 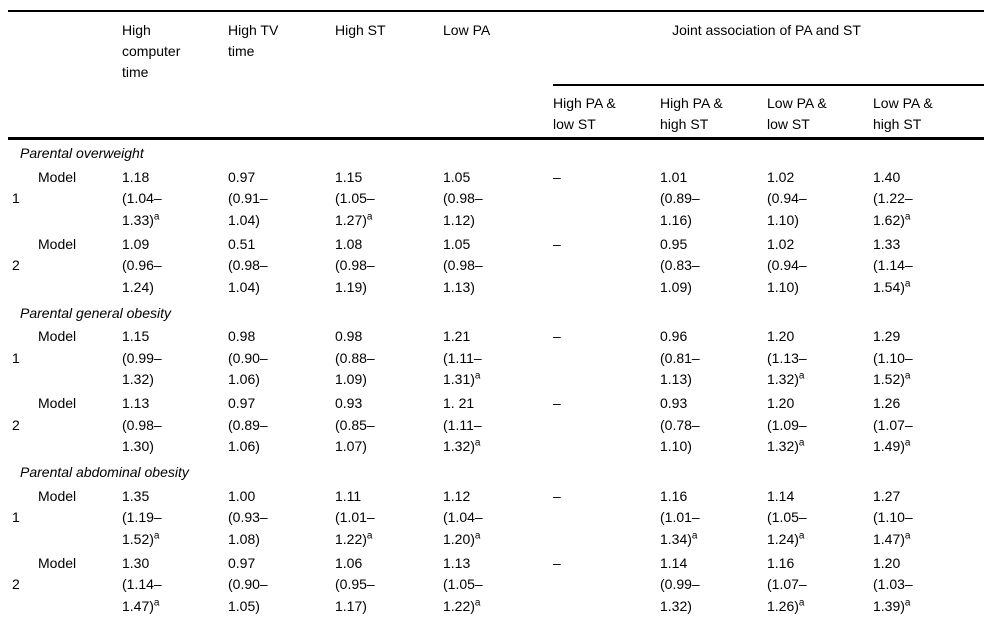 I want to click on value-line: 1.40, so click(x=887, y=176).